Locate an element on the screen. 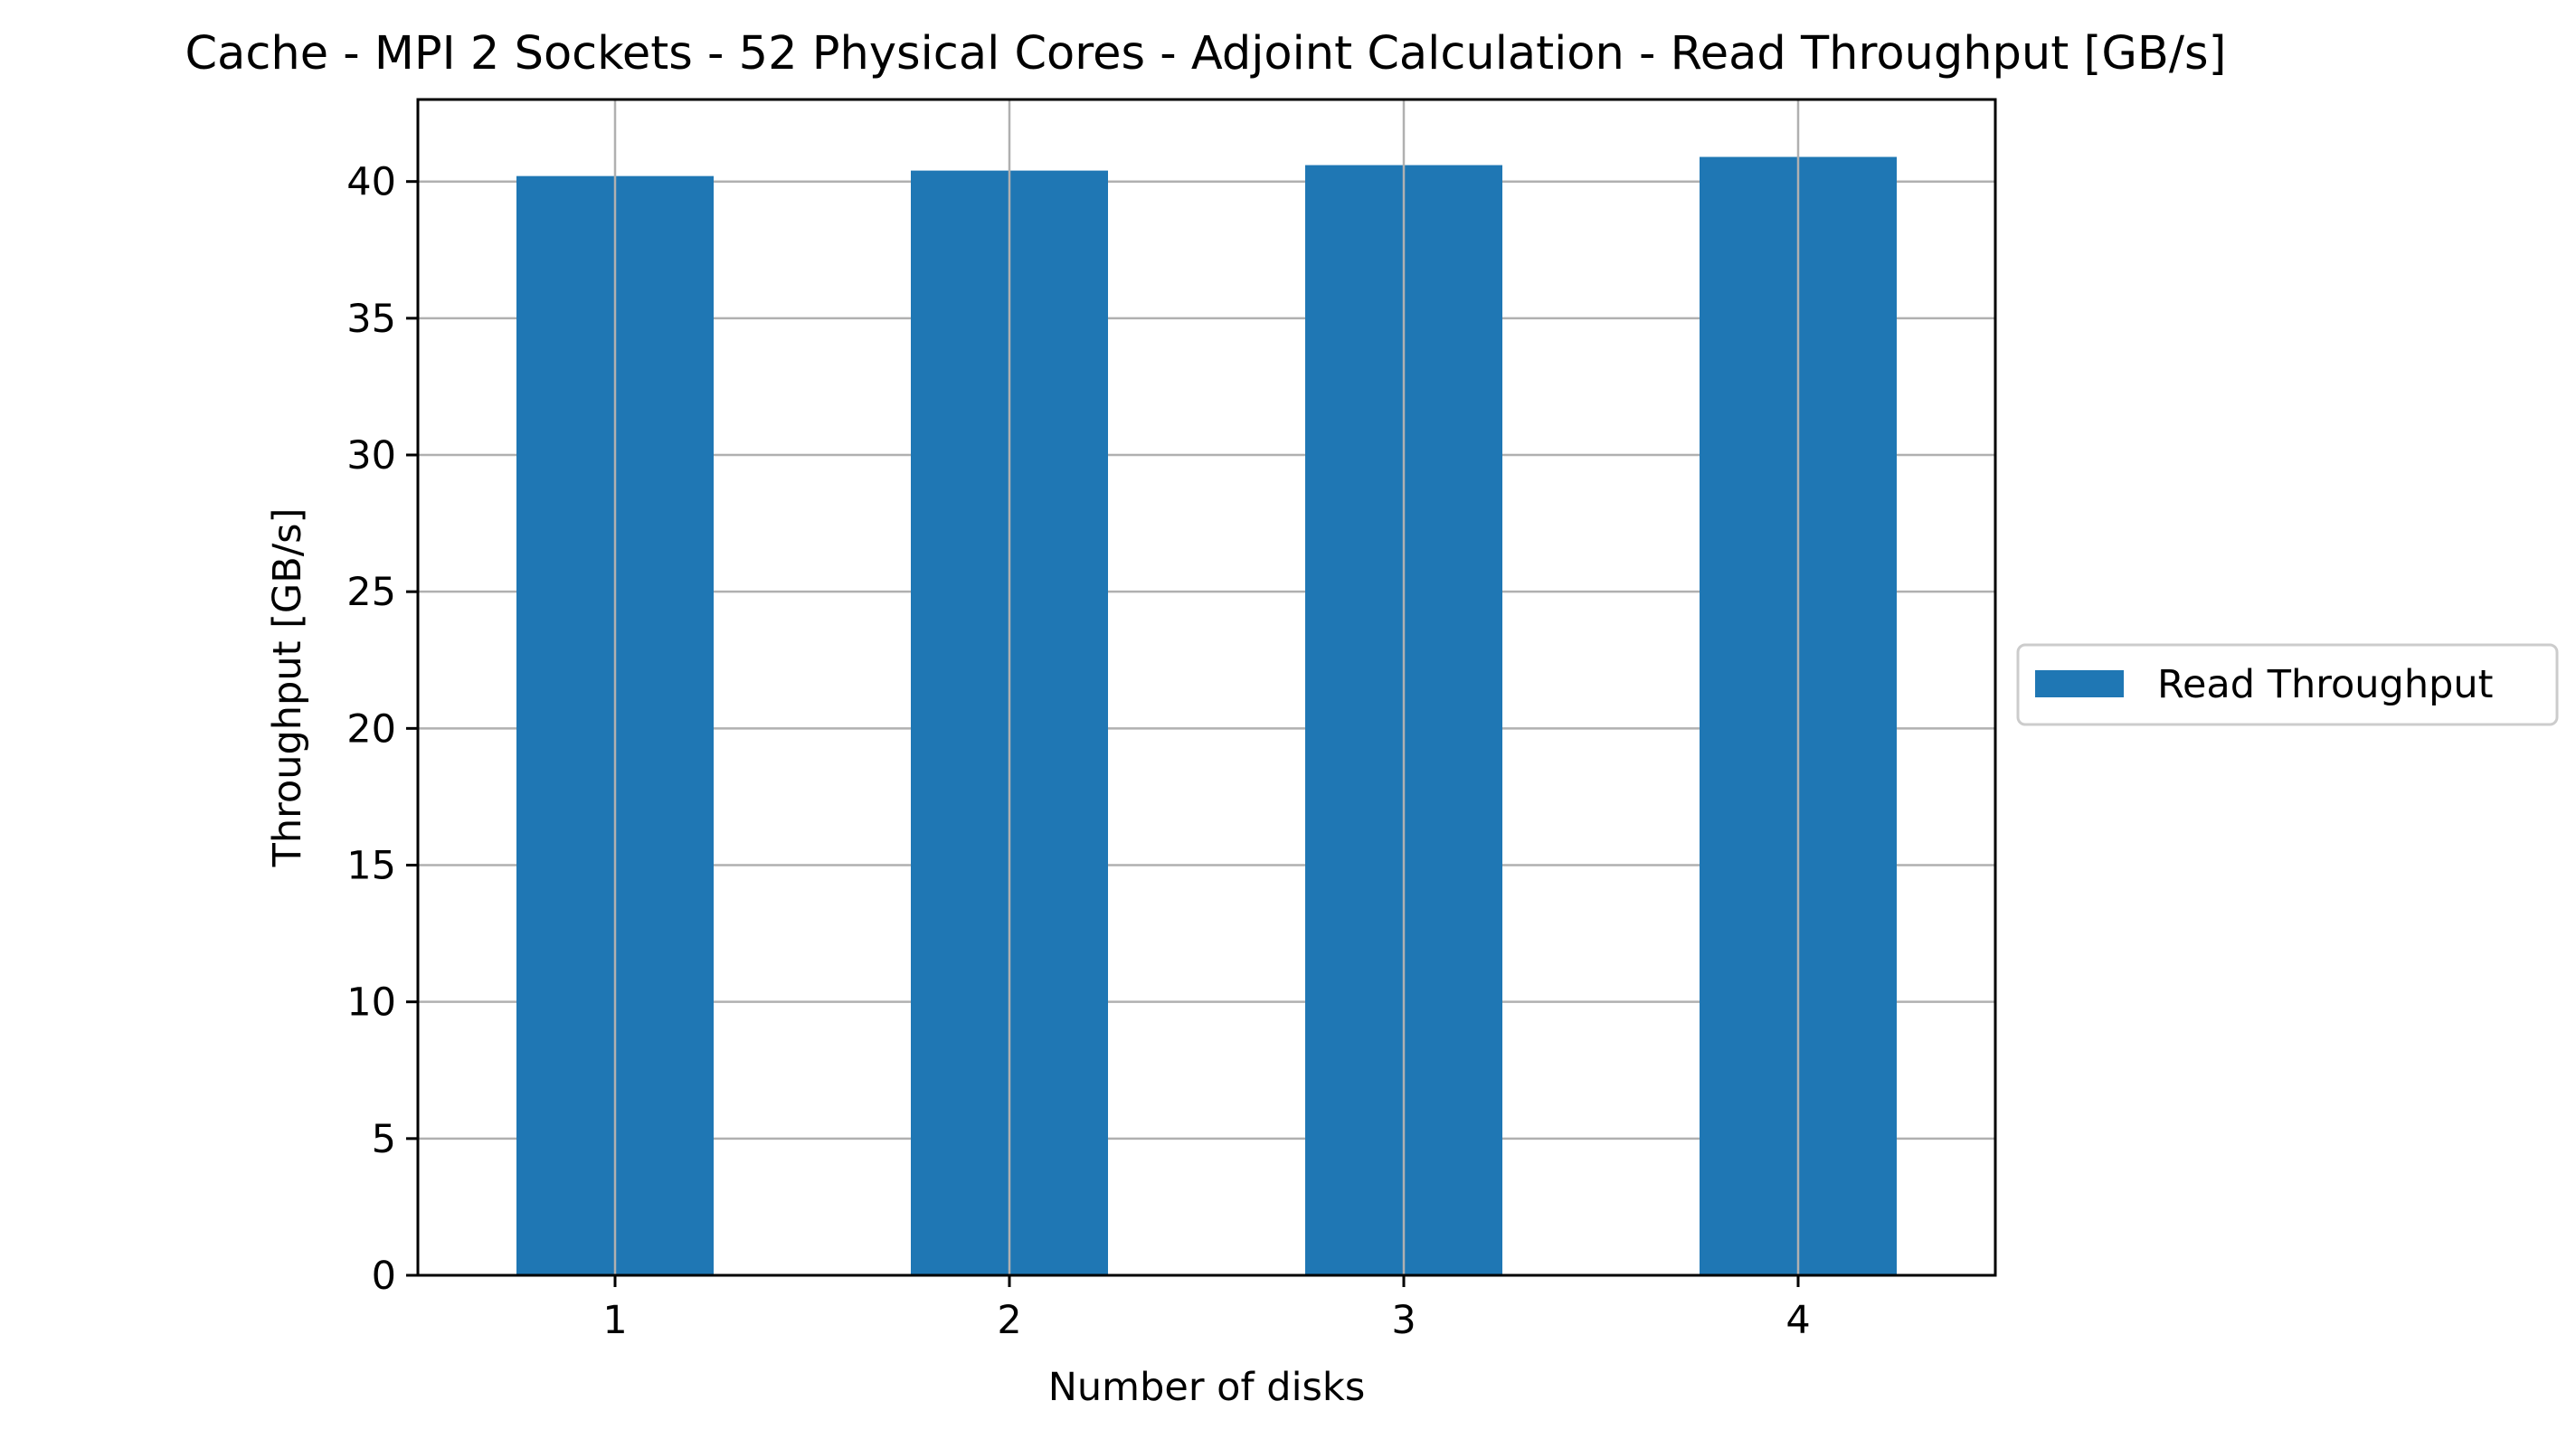 Image resolution: width=2576 pixels, height=1439 pixels. y-tick-label: 0 is located at coordinates (384, 1276).